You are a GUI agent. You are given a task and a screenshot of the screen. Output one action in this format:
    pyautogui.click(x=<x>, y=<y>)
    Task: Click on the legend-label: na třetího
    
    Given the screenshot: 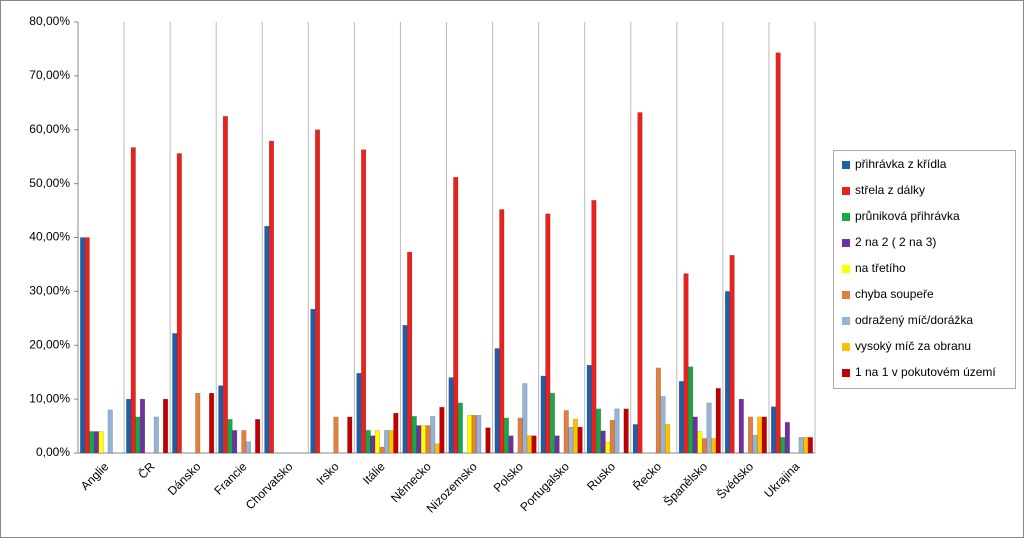 What is the action you would take?
    pyautogui.click(x=880, y=268)
    